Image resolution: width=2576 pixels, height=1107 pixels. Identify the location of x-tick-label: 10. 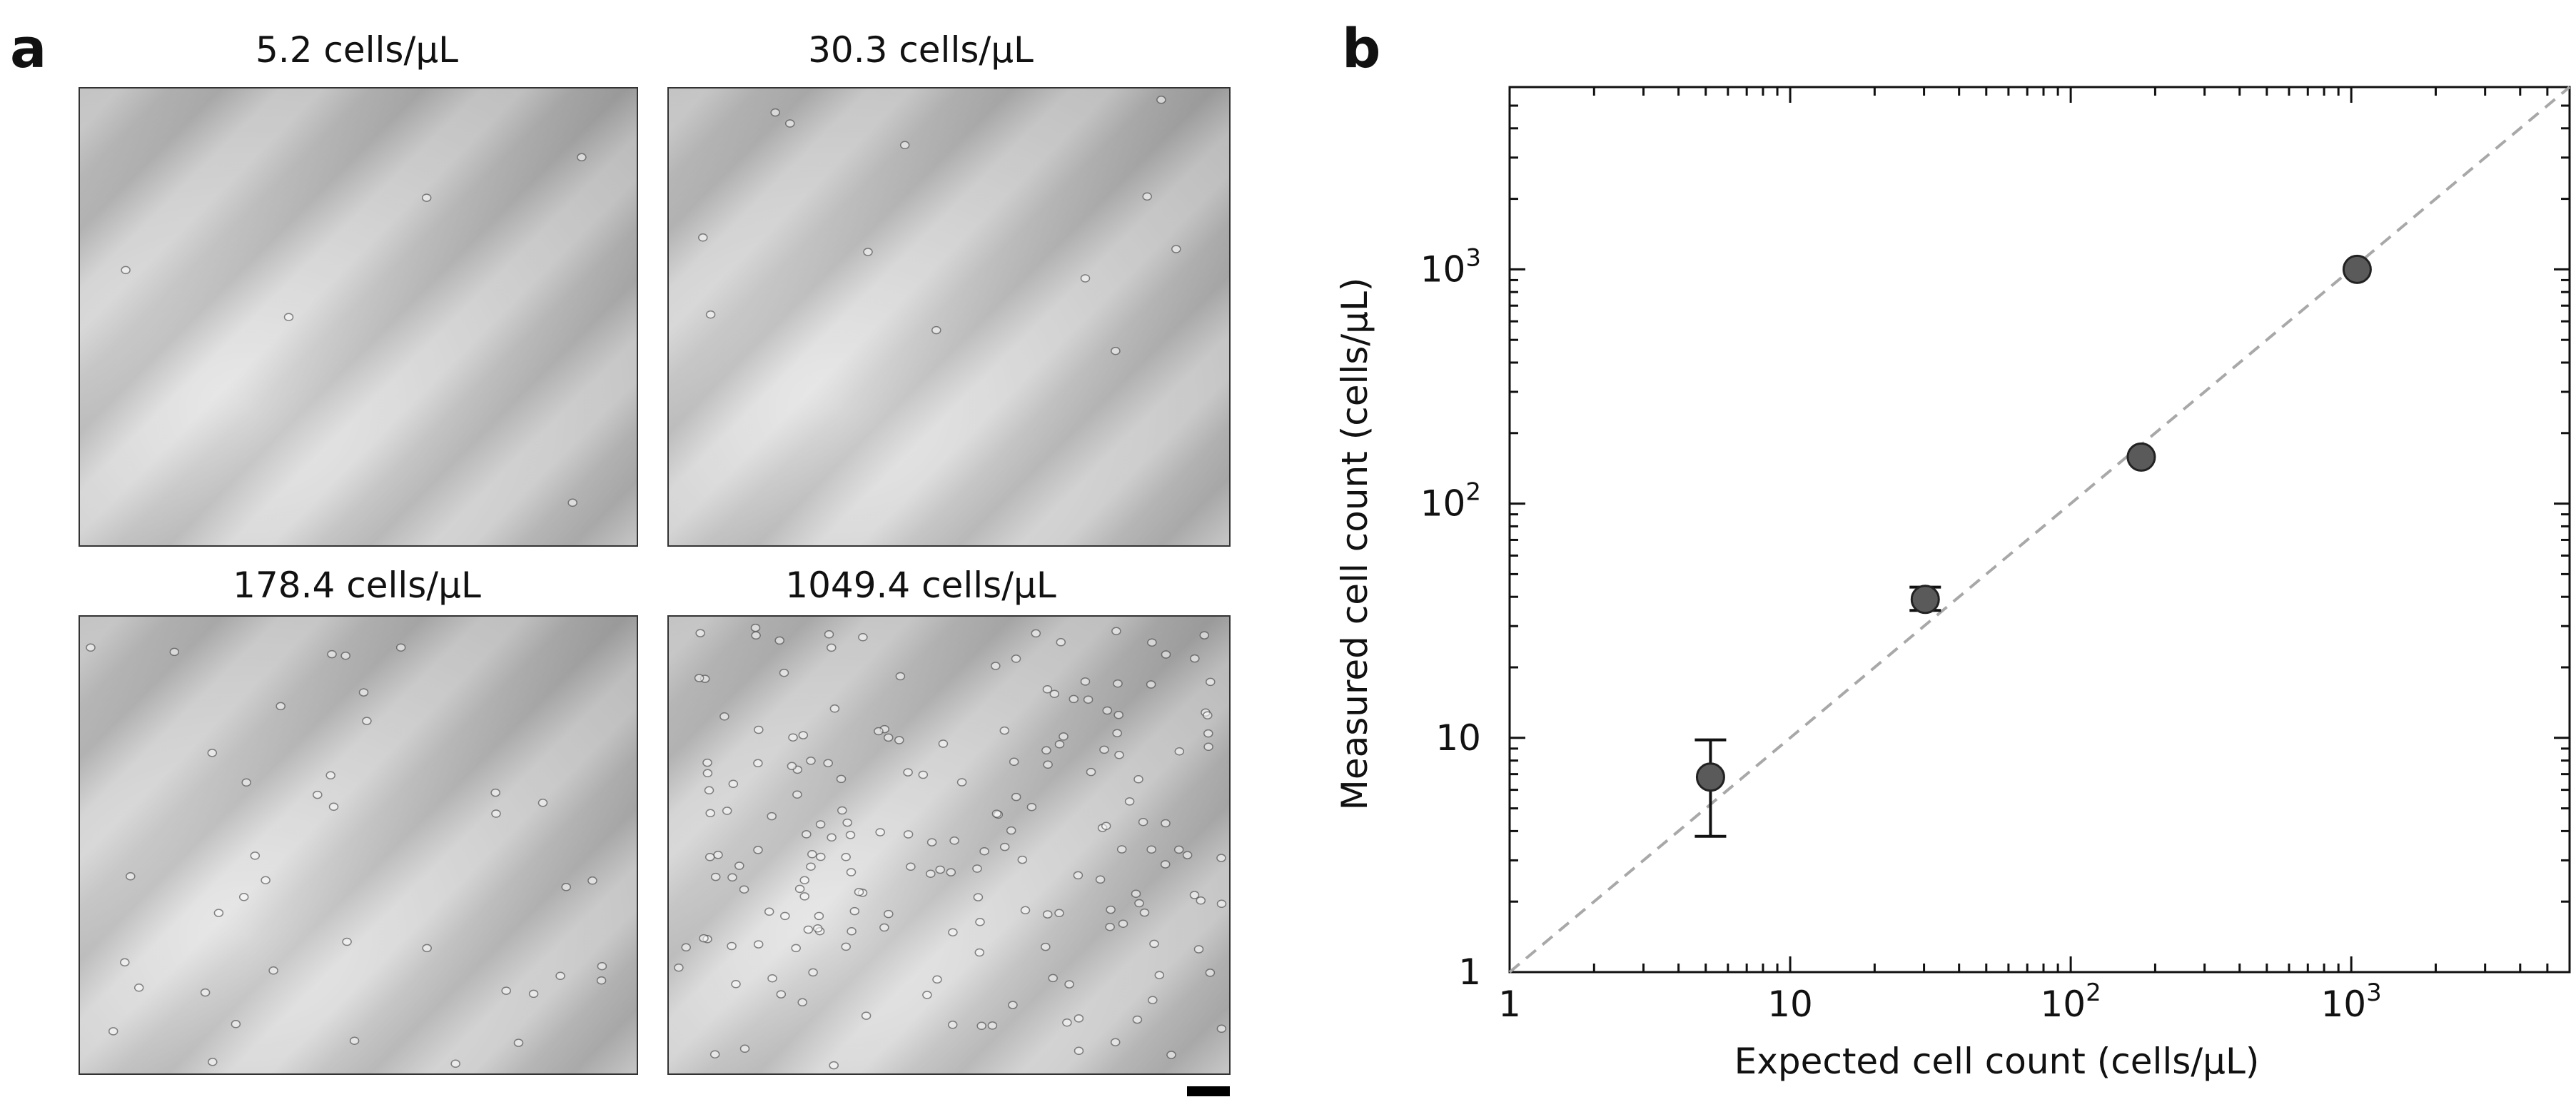
(1790, 1005).